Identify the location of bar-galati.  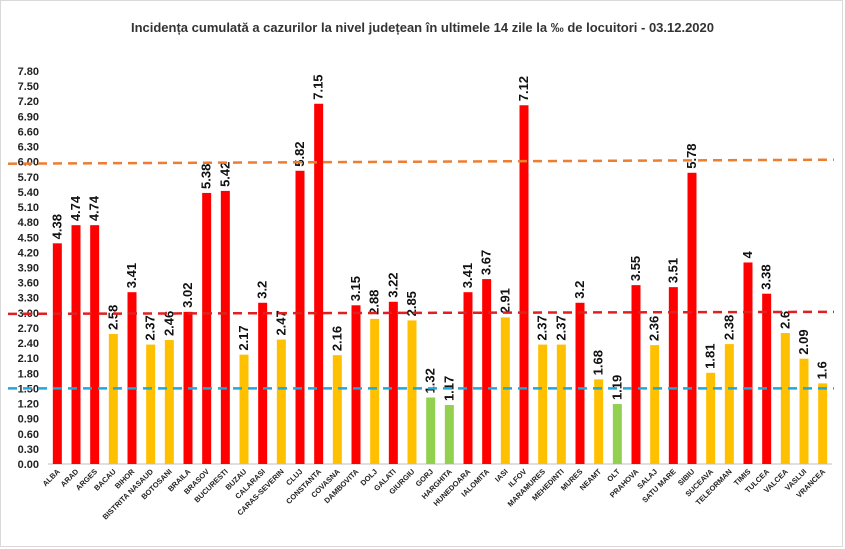
(393, 382).